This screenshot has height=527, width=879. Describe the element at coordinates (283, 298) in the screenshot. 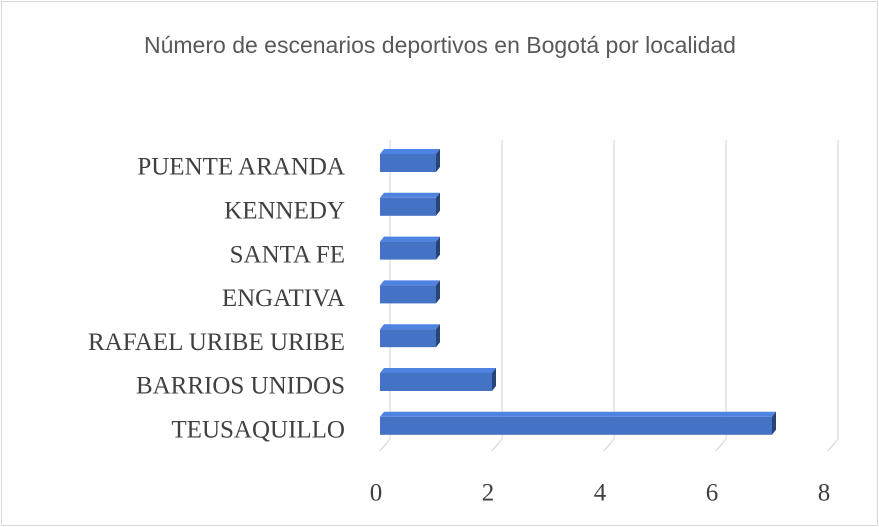

I see `y-tick-label: ENGATIVA` at that location.